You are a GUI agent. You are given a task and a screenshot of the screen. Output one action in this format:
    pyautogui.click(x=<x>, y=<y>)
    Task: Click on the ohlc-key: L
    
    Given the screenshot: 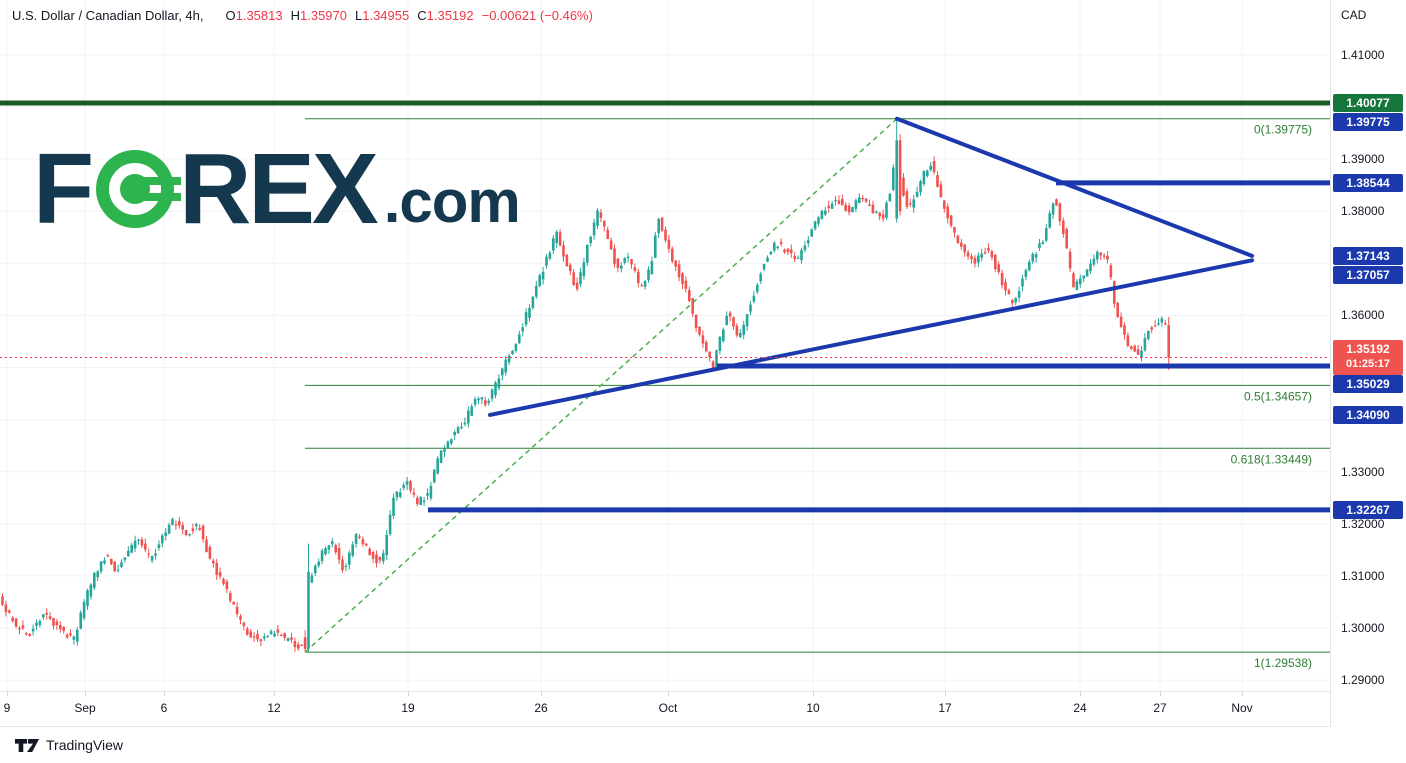 What is the action you would take?
    pyautogui.click(x=359, y=15)
    